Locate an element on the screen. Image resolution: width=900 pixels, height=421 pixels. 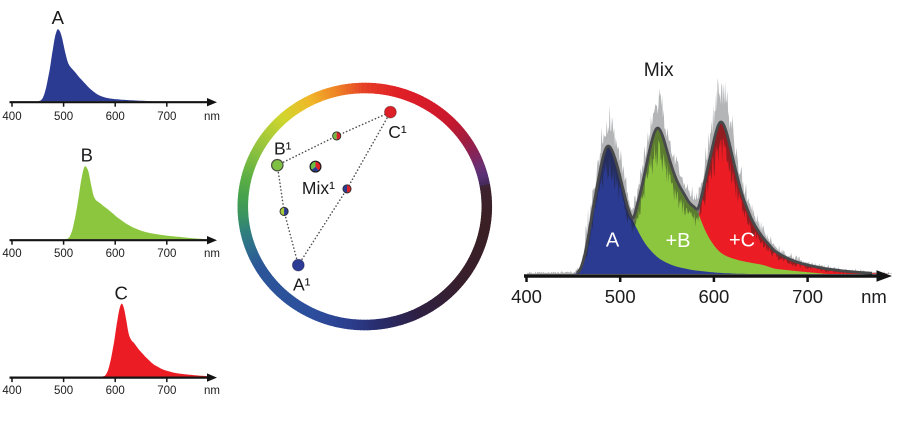
svg-text: +B is located at coordinates (677, 241).